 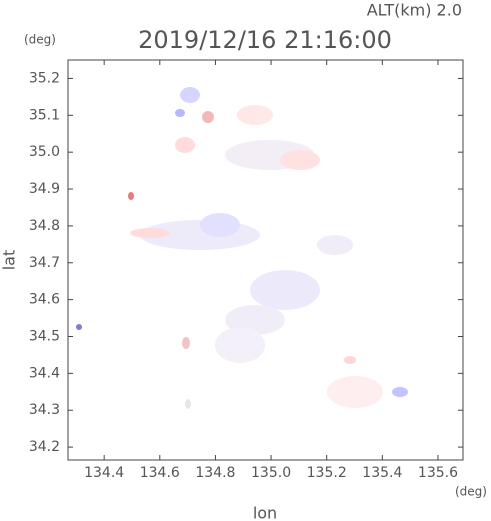 I want to click on x-tick-label: 134.6, so click(x=160, y=473).